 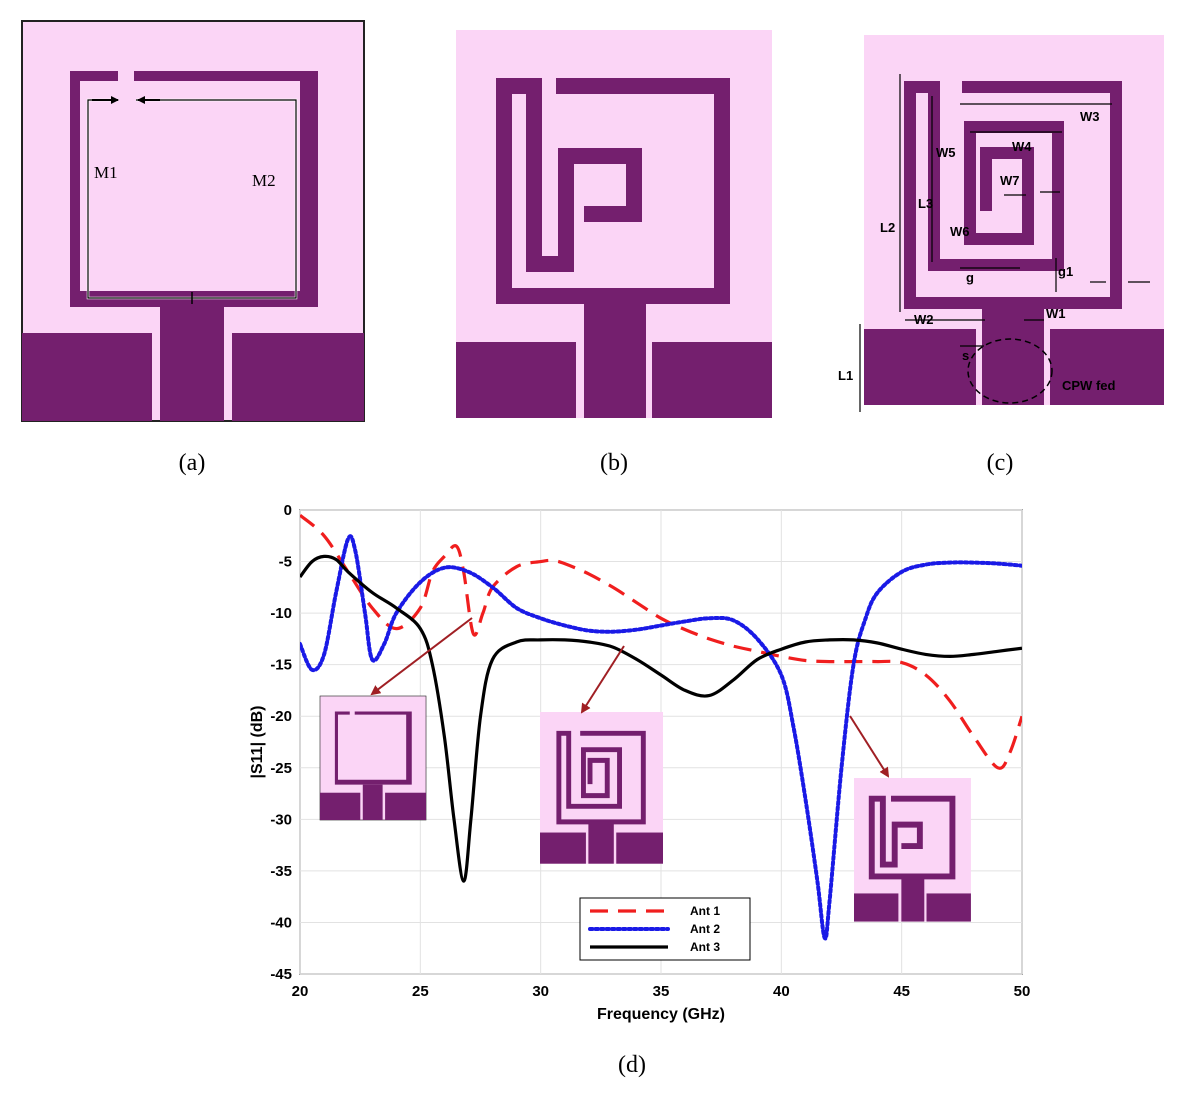 I want to click on pointer-arrow-ant1, so click(x=421, y=656).